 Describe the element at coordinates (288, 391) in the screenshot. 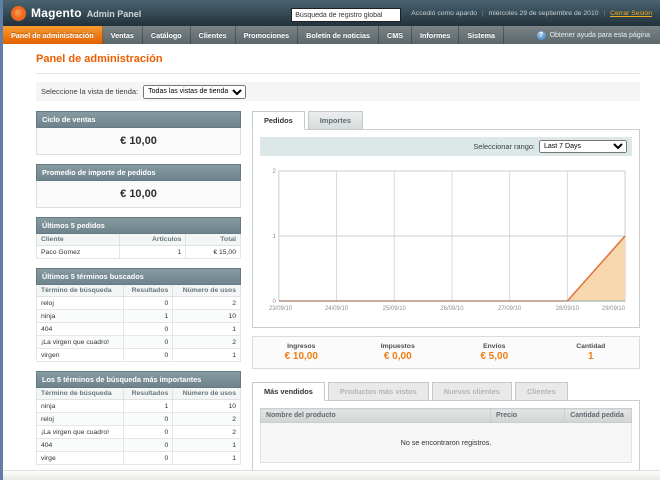

I see `tab-bestsellers: Más vendidos` at that location.